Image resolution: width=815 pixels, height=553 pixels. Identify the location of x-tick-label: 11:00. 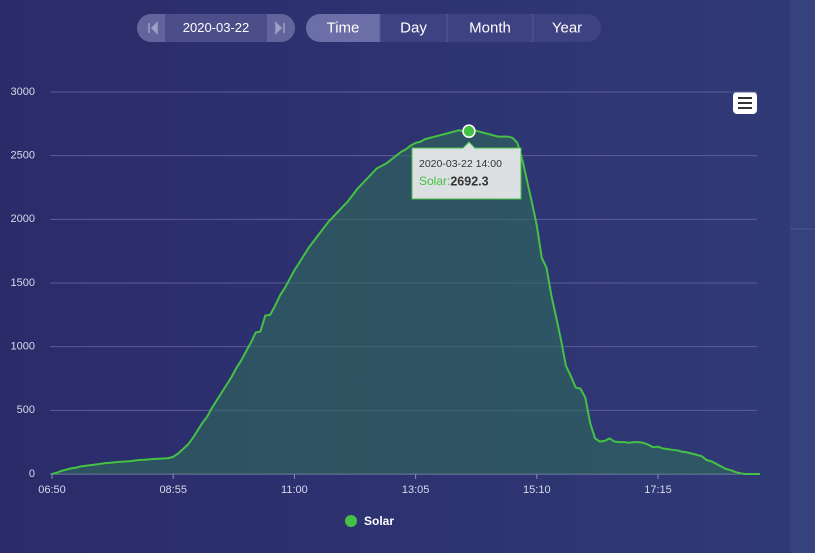
(294, 490).